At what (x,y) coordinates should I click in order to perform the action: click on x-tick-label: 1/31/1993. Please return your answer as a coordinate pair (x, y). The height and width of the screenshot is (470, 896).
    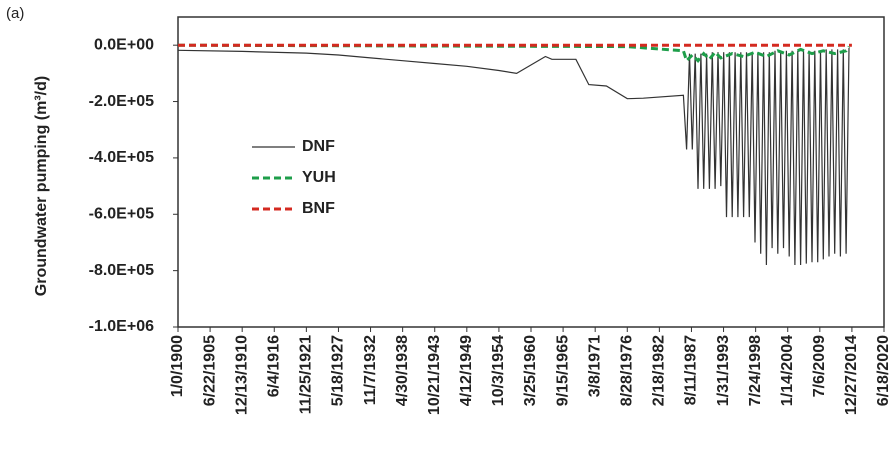
    Looking at the image, I should click on (723, 370).